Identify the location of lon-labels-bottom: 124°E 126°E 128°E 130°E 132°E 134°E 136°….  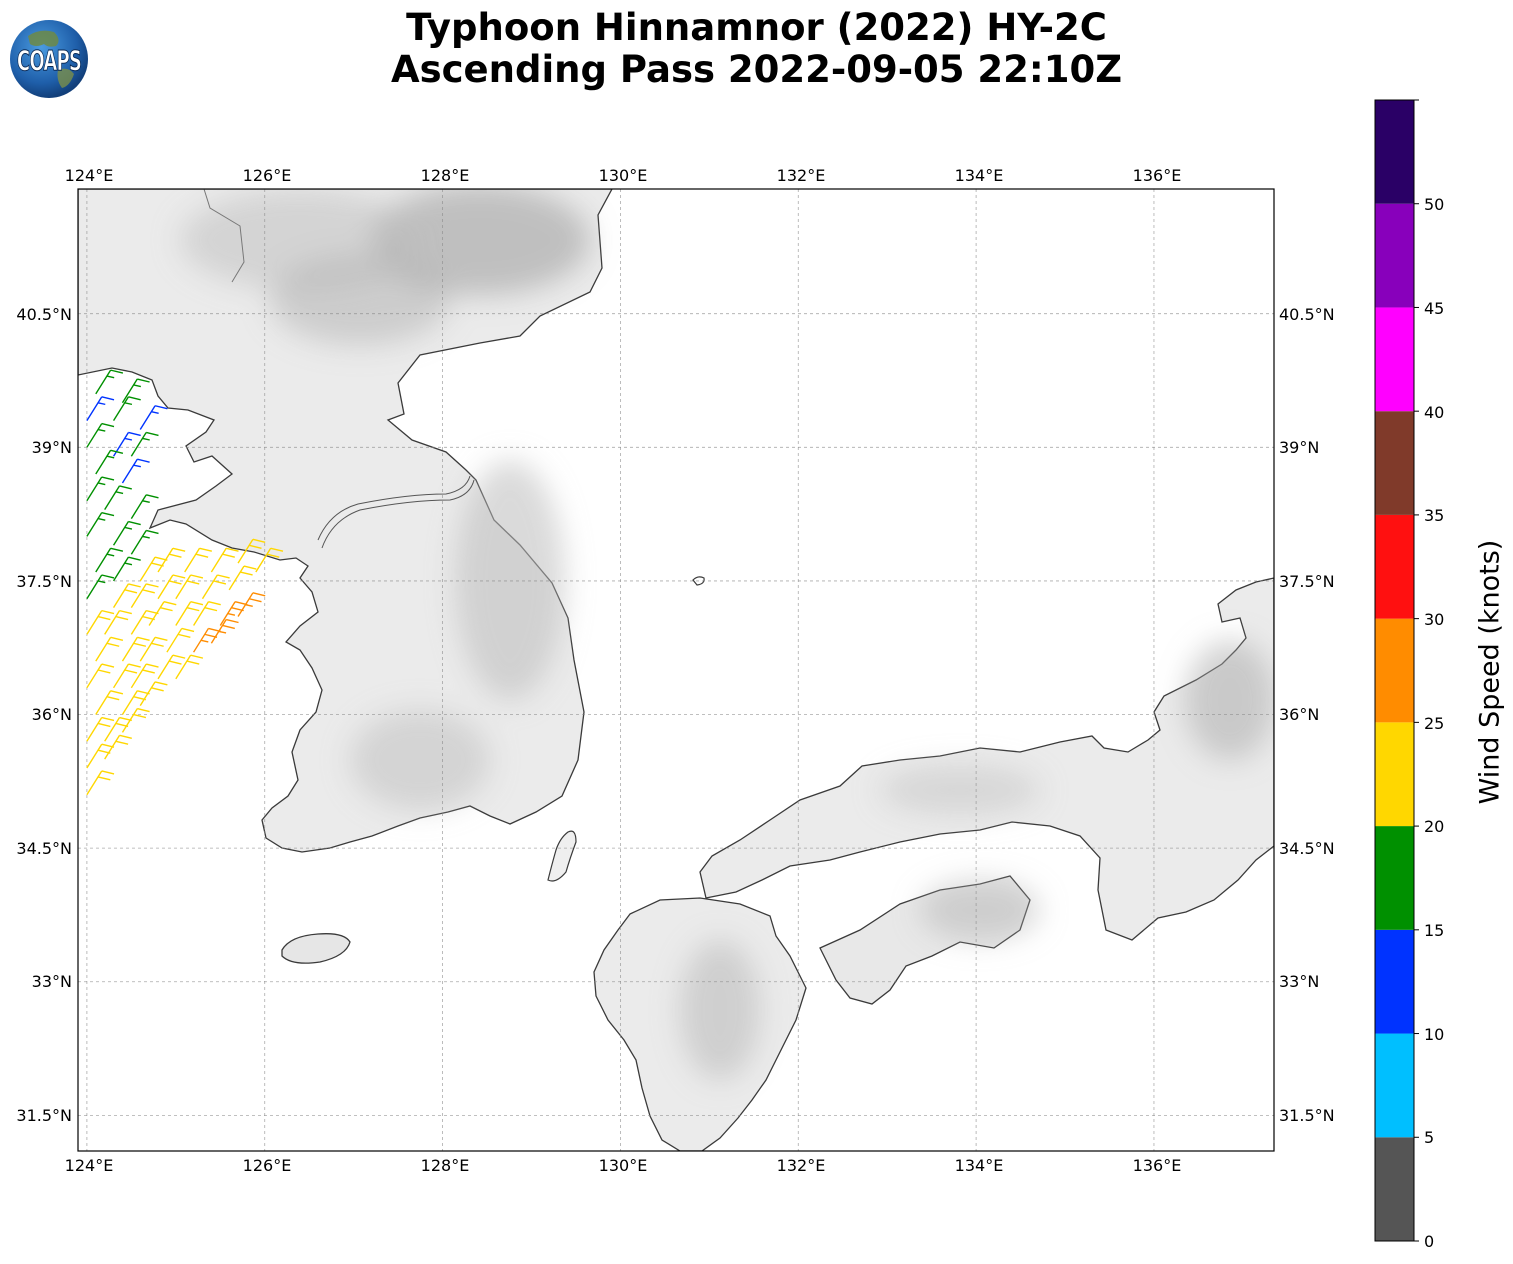
(623, 1165).